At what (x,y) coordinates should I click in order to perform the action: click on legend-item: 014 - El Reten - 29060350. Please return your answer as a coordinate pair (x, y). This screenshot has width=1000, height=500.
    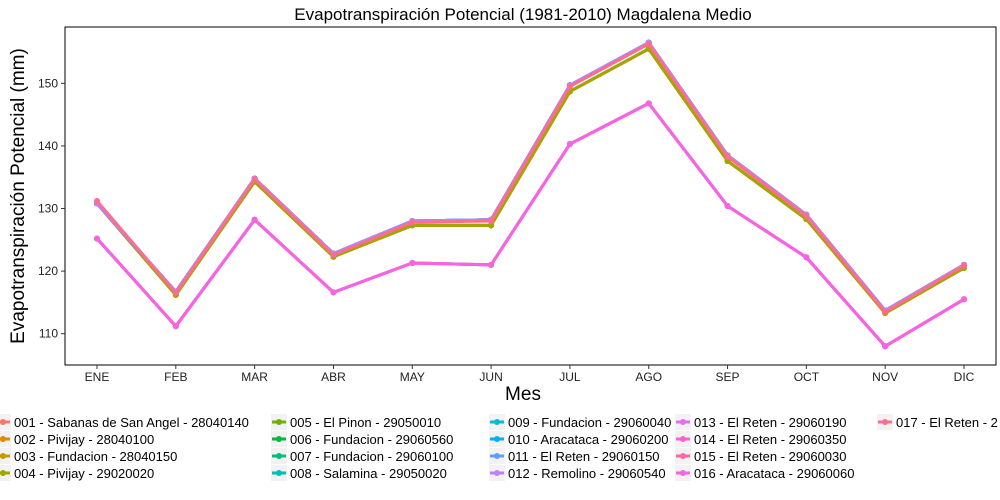
    Looking at the image, I should click on (761, 439).